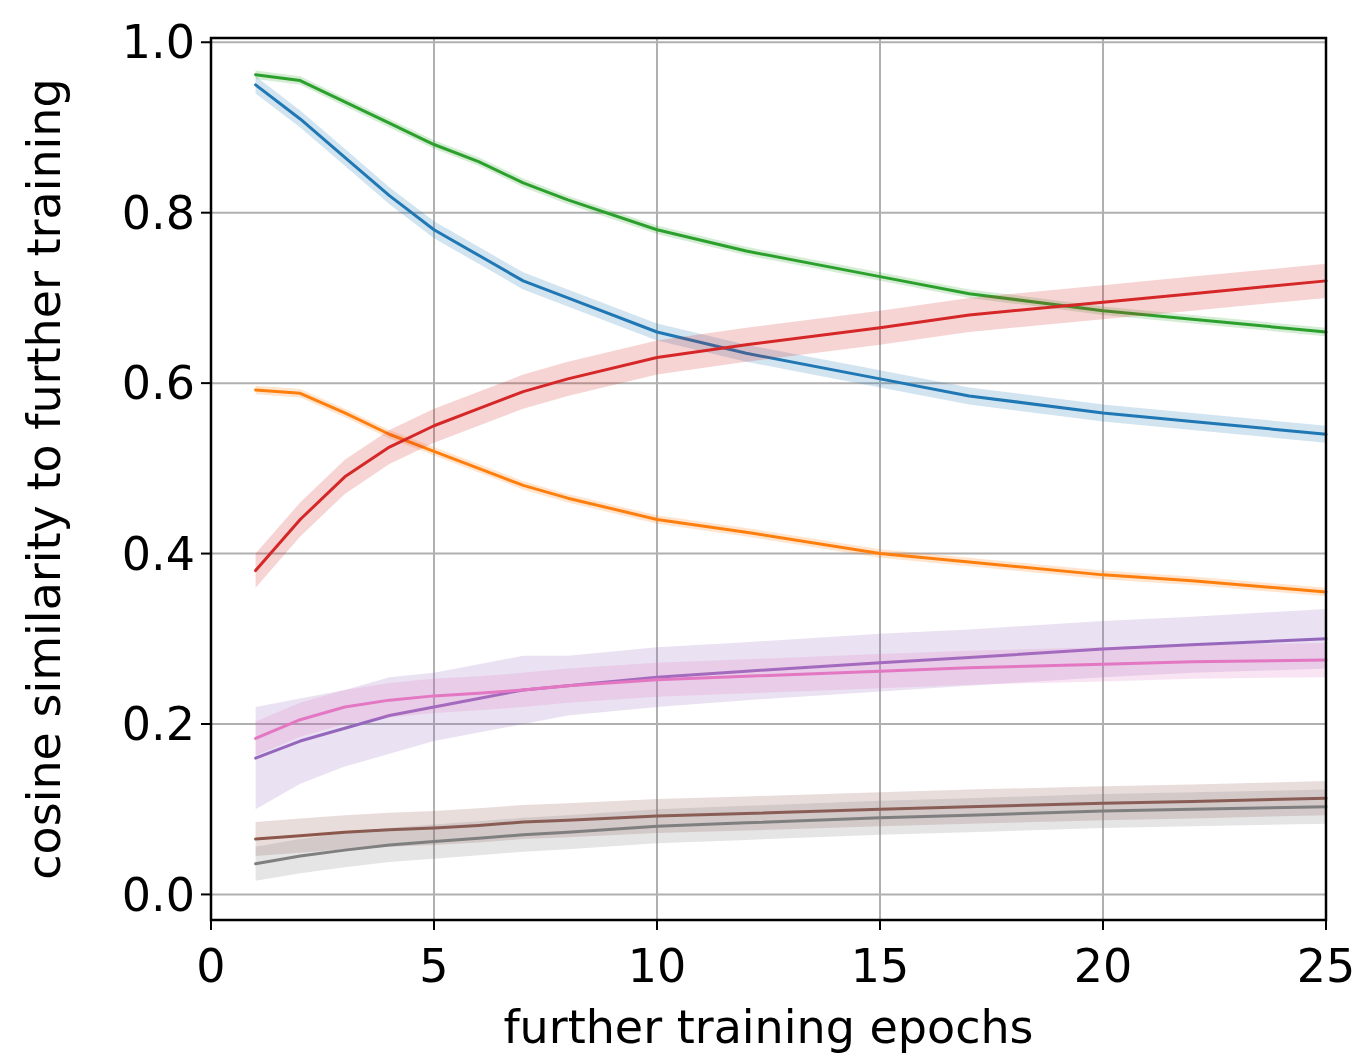  I want to click on y-tick-label: 0.8, so click(158, 212).